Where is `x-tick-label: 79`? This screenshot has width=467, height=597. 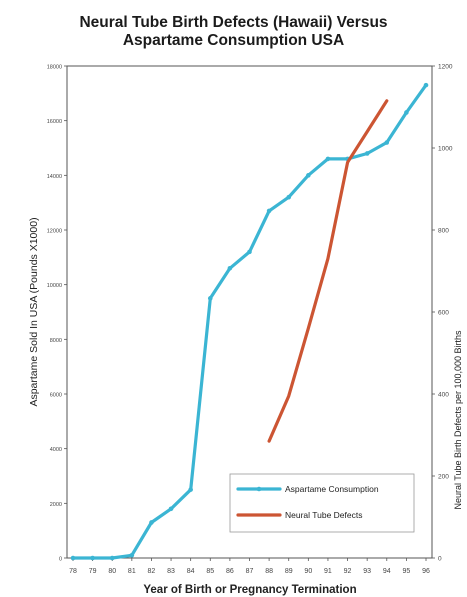 x-tick-label: 79 is located at coordinates (93, 571).